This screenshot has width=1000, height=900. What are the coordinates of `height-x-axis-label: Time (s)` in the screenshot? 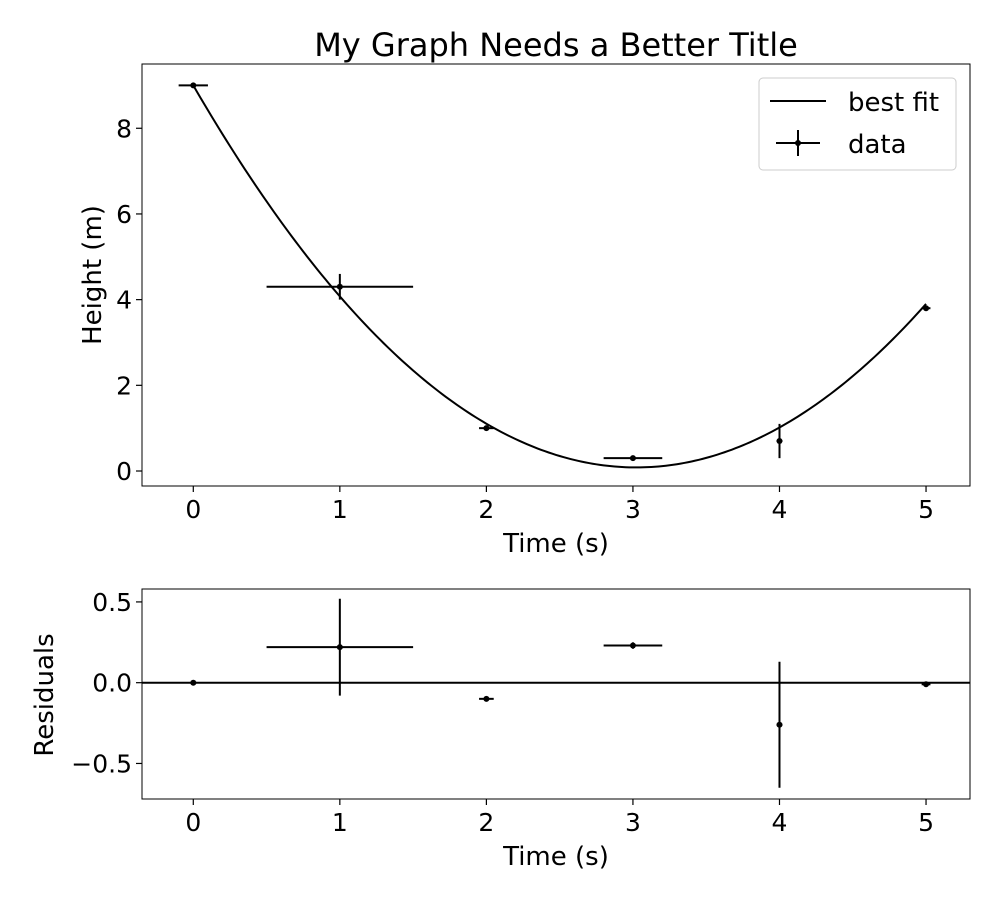 It's located at (555, 544).